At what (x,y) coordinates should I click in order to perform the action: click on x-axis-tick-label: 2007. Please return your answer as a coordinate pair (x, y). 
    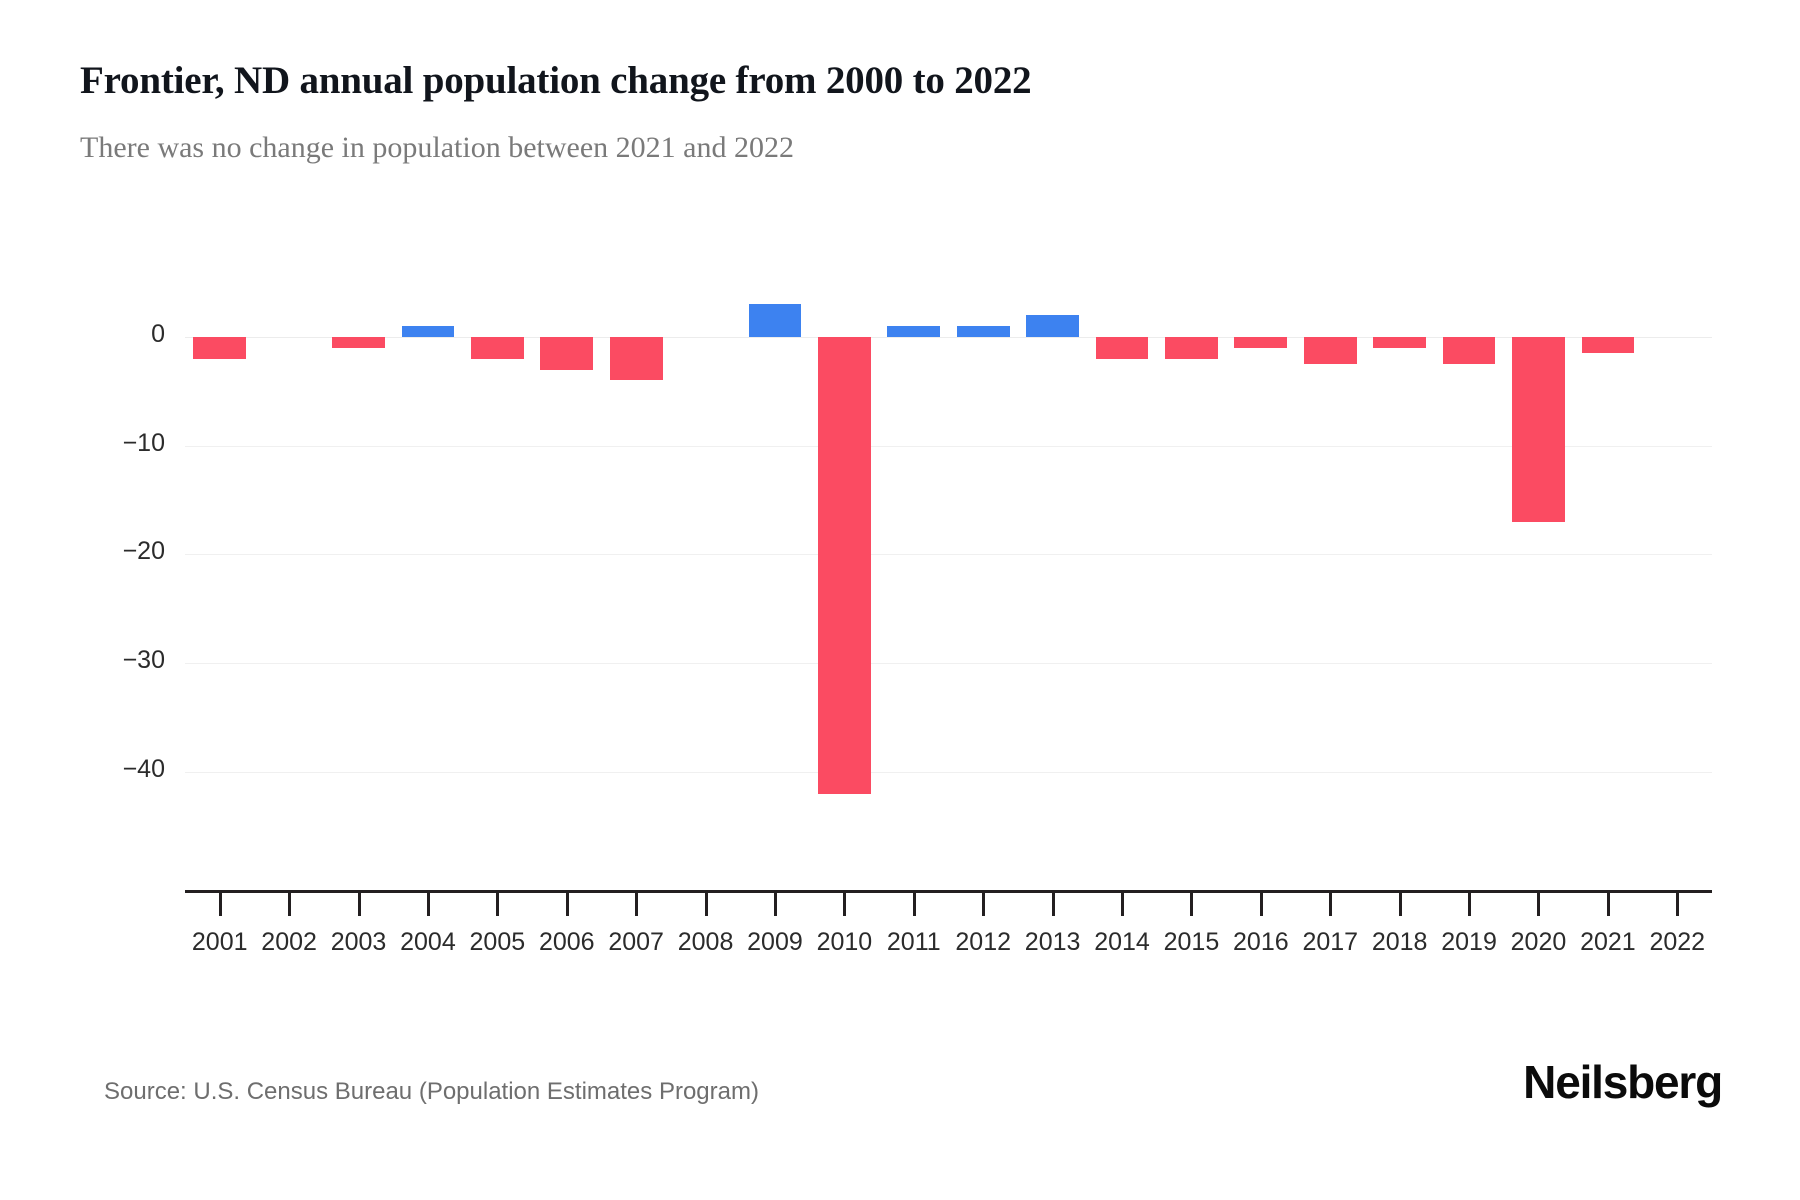
    Looking at the image, I should click on (636, 942).